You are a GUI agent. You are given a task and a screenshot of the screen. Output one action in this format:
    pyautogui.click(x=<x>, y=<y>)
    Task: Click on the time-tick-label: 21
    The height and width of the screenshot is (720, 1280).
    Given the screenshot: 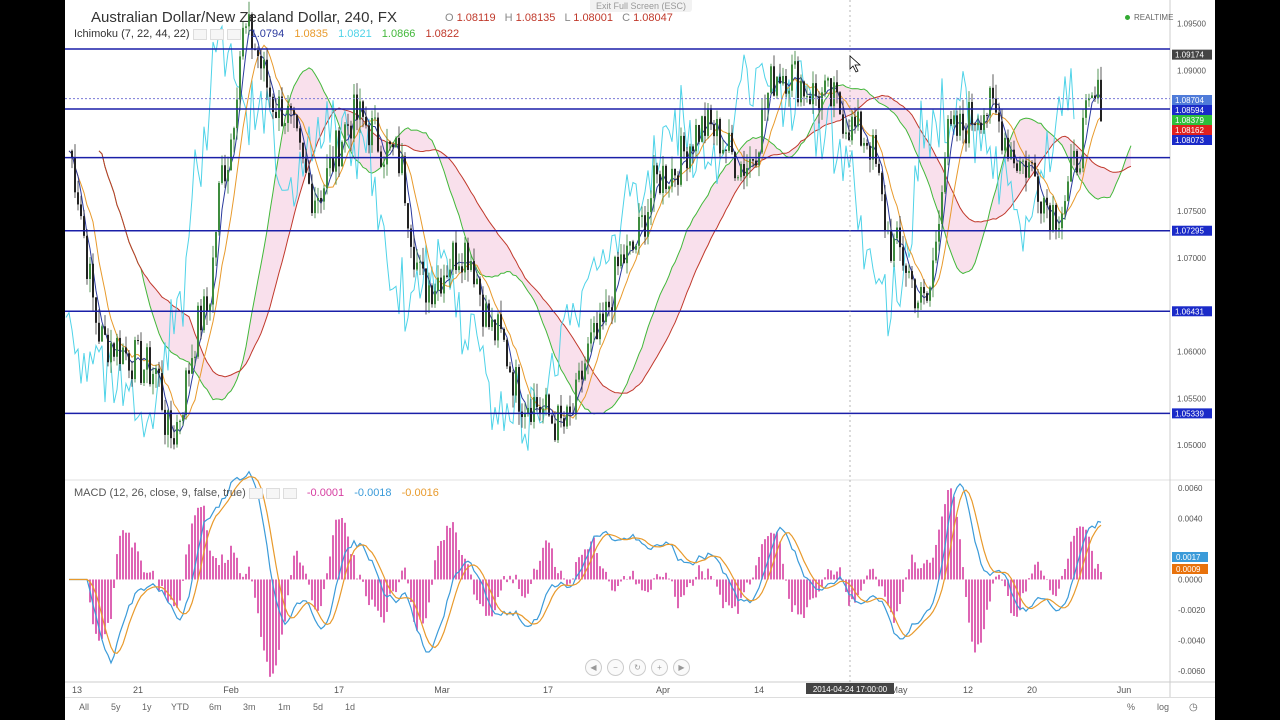 What is the action you would take?
    pyautogui.click(x=138, y=690)
    